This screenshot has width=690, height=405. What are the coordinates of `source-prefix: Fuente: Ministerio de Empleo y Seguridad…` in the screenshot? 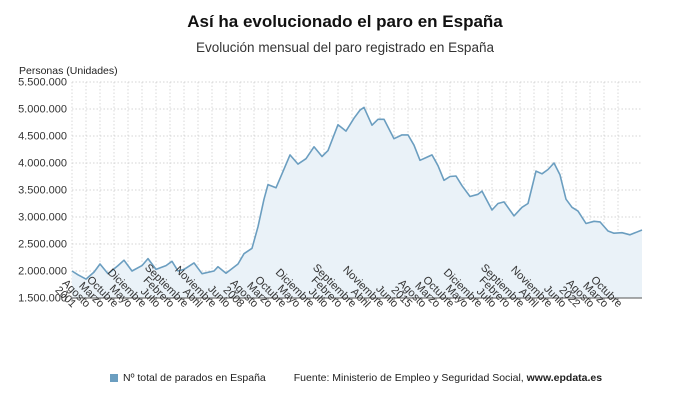 It's located at (410, 378).